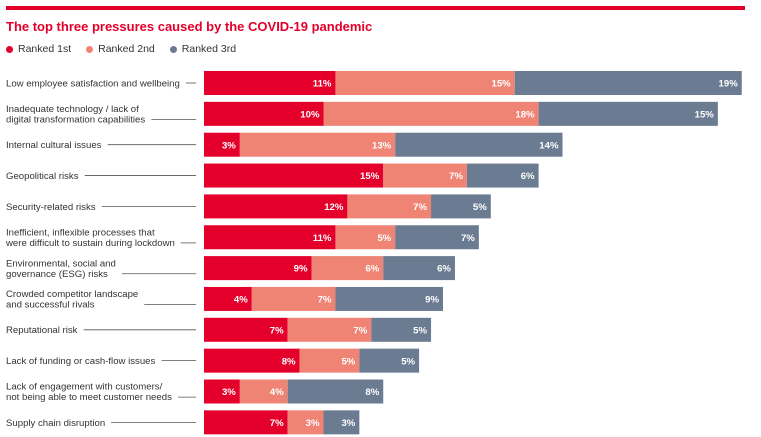 The image size is (761, 437). I want to click on legend-item-ranked-2nd: Ranked 2nd, so click(120, 49).